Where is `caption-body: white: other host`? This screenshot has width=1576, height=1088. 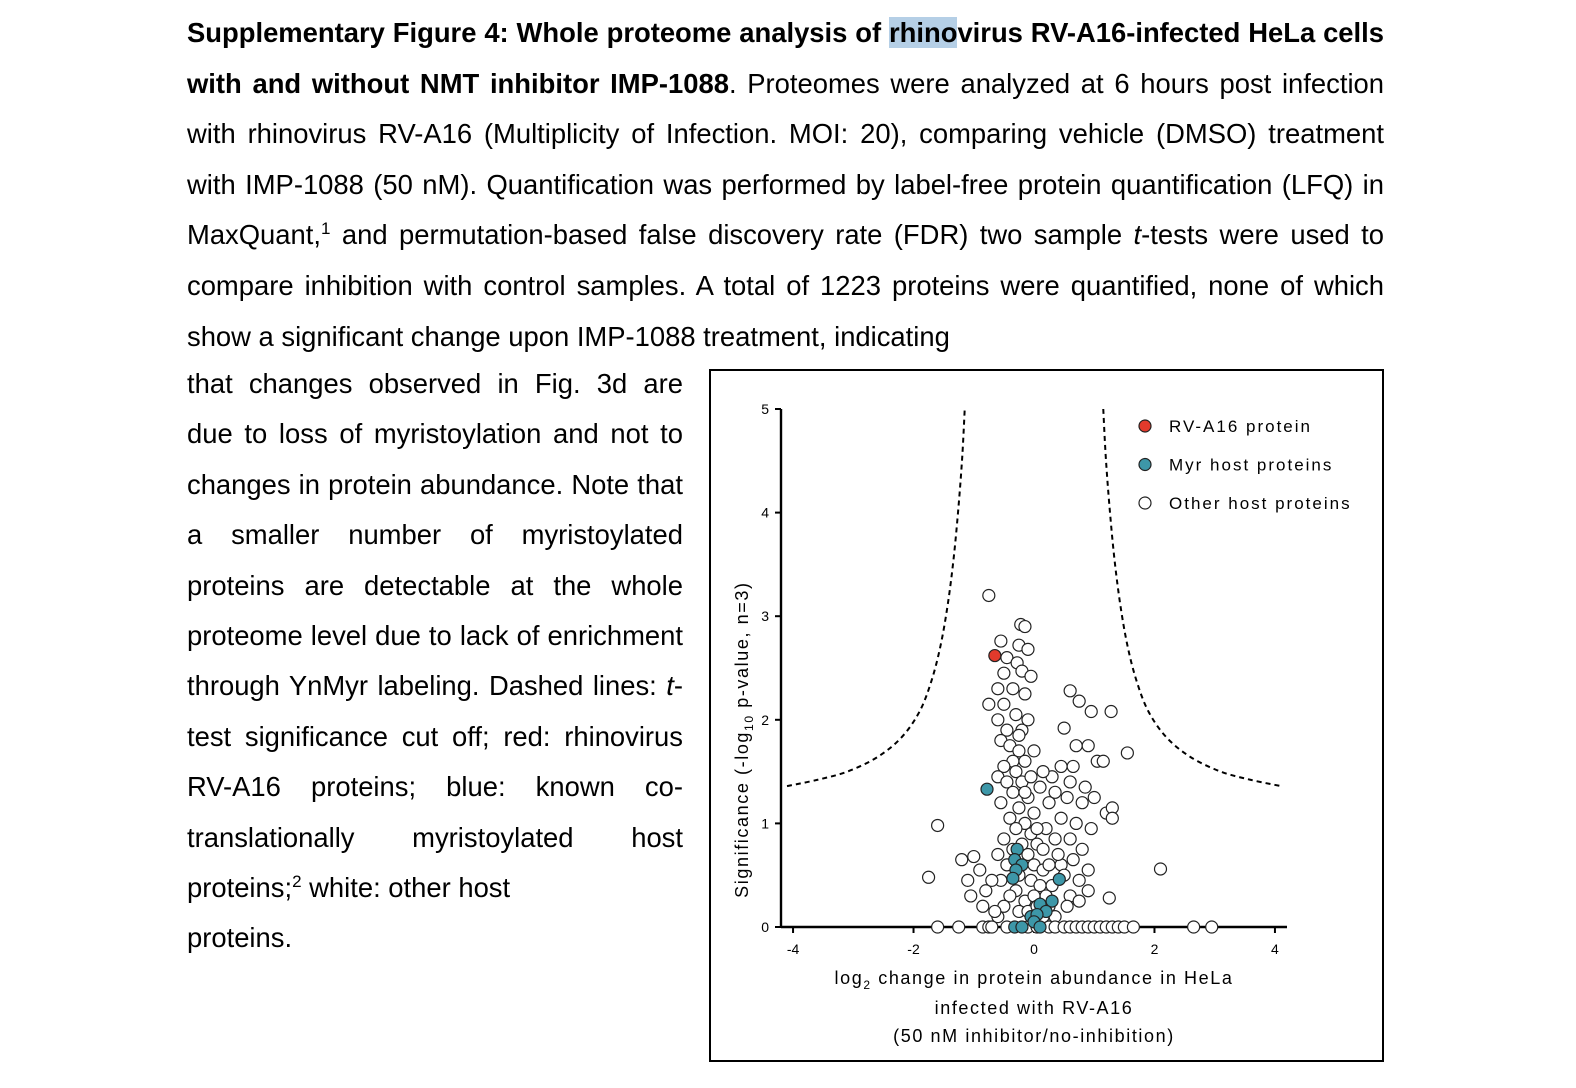
caption-body: white: other host is located at coordinates (406, 888).